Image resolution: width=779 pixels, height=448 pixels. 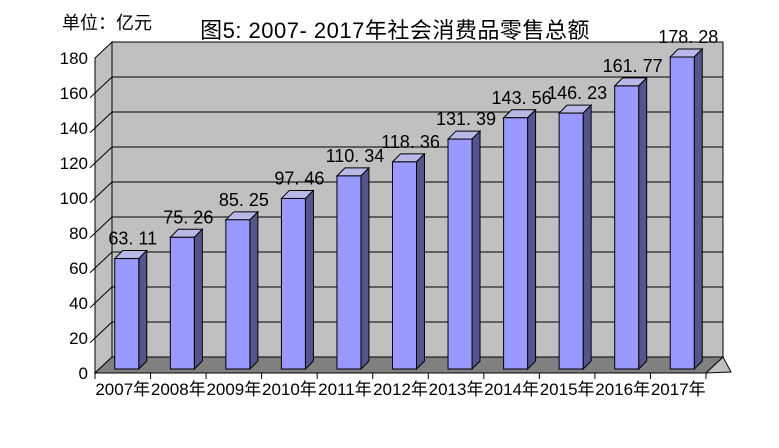 I want to click on y-axis-tick-label: 100, so click(x=74, y=198).